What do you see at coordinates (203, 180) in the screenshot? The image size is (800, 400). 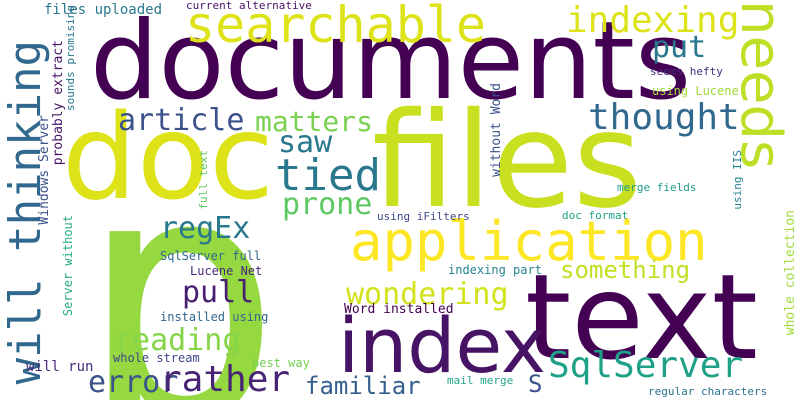 I see `word-full-text: full text` at bounding box center [203, 180].